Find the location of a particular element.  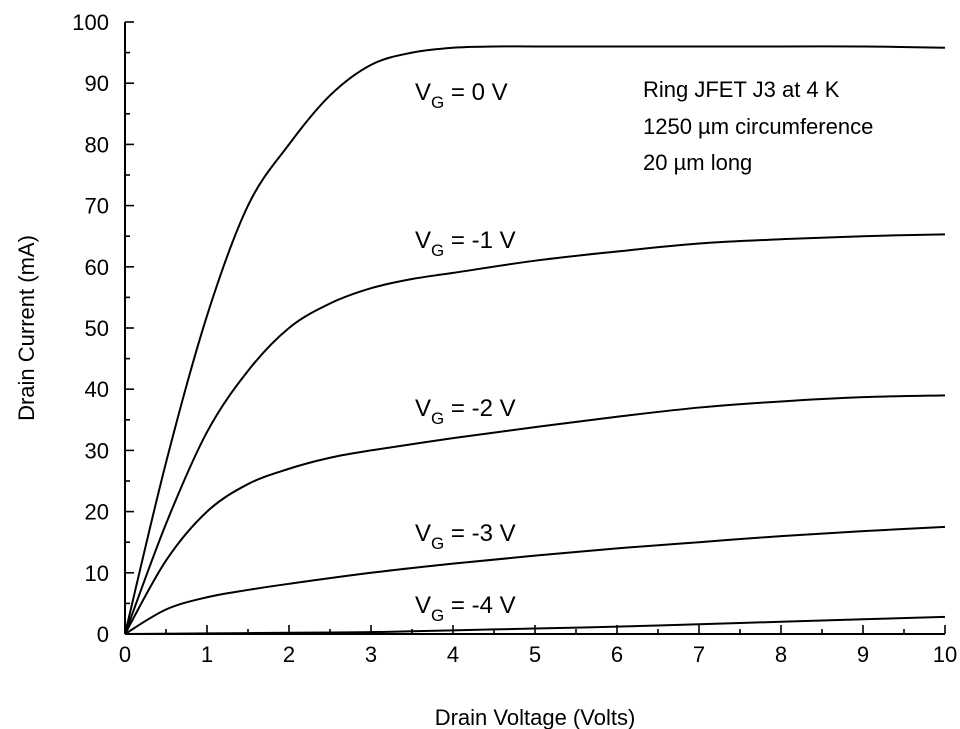

annotation-length: 20 µm long is located at coordinates (697, 162).